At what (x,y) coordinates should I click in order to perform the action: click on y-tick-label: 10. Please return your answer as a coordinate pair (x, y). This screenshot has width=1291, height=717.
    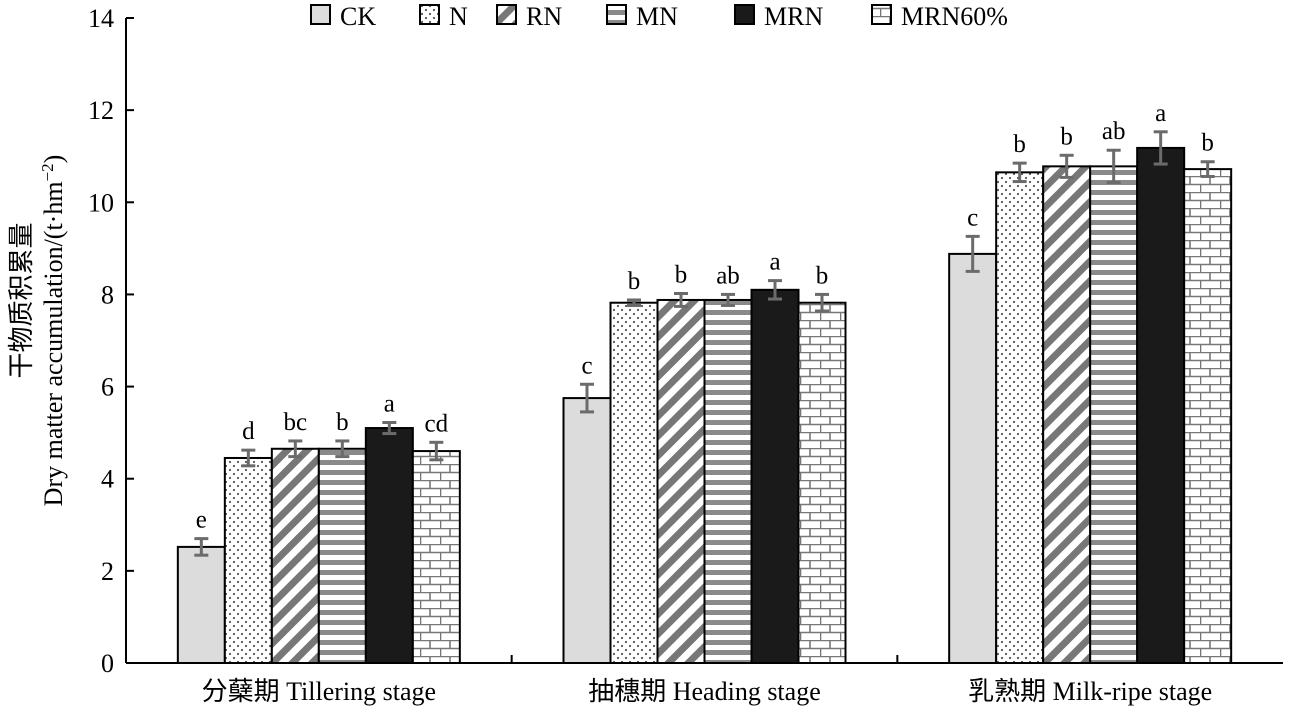
    Looking at the image, I should click on (101, 202).